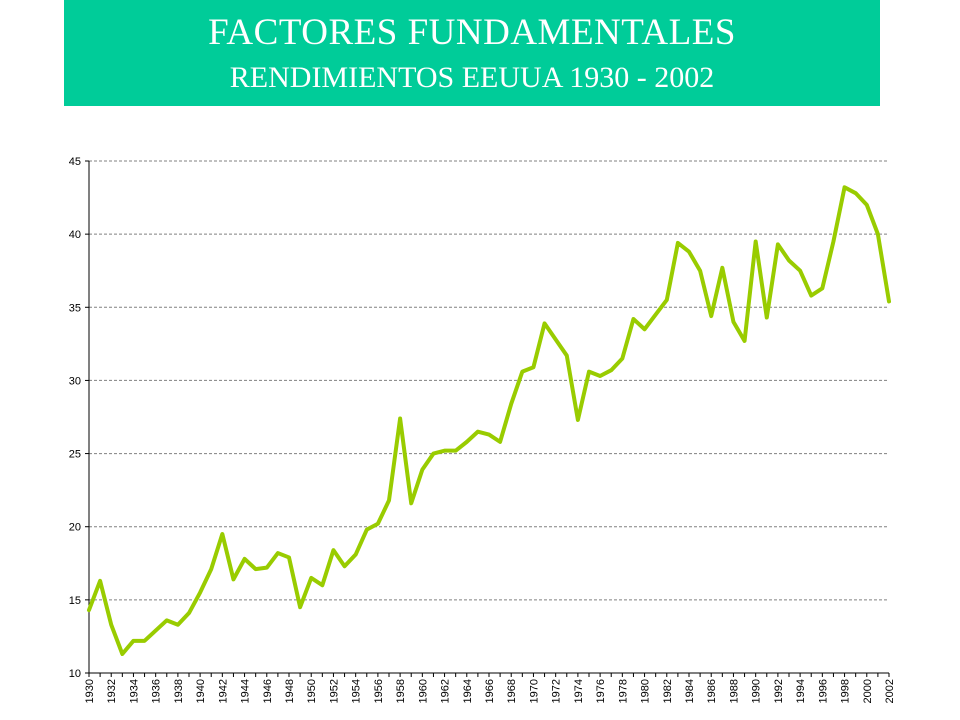 The image size is (960, 720). Describe the element at coordinates (646, 691) in the screenshot. I see `x-tick-label-1980: 1980` at that location.